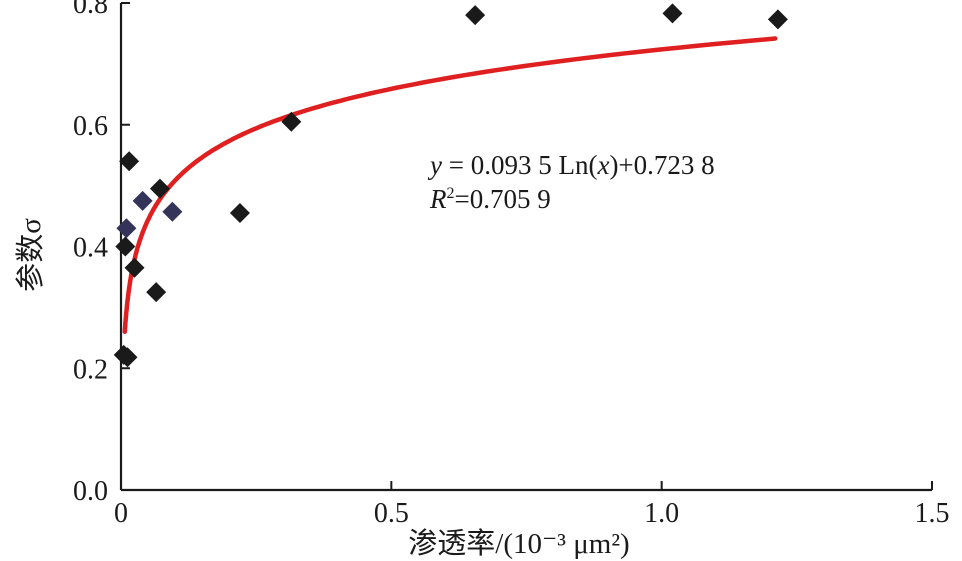 This screenshot has height=561, width=962. Describe the element at coordinates (90, 248) in the screenshot. I see `y-tick-label: 0.4` at that location.